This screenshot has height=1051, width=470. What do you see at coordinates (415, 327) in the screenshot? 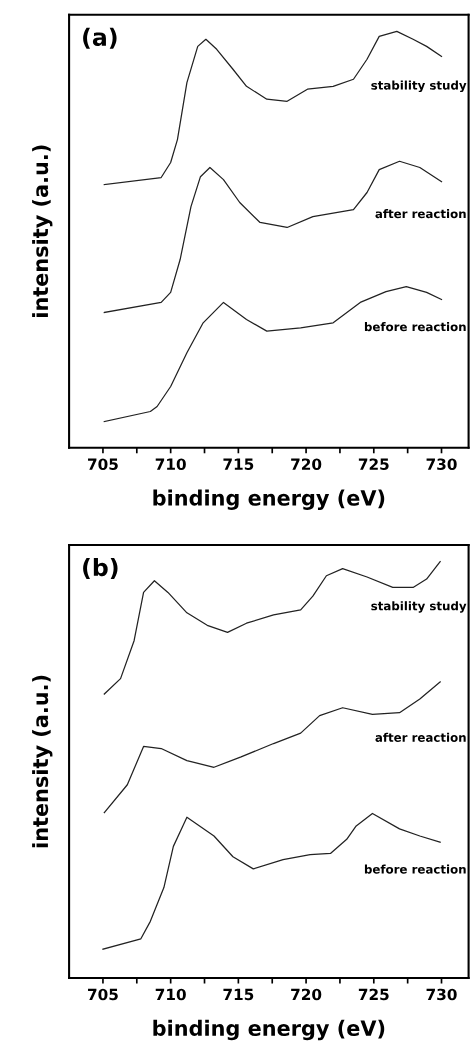
I see `series-label: before reaction` at bounding box center [415, 327].